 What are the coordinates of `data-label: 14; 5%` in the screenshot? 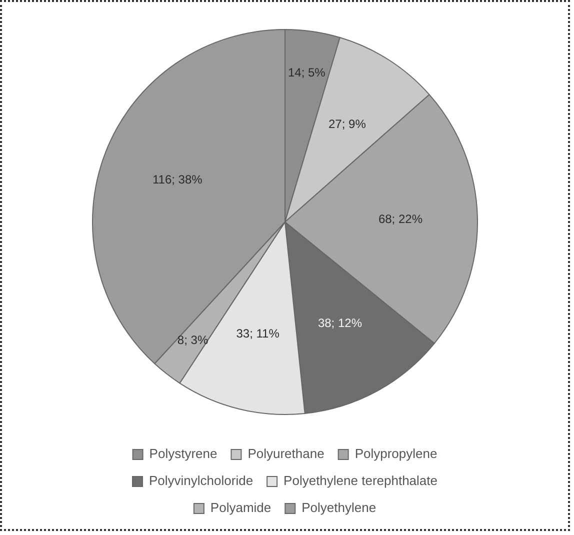 It's located at (307, 73).